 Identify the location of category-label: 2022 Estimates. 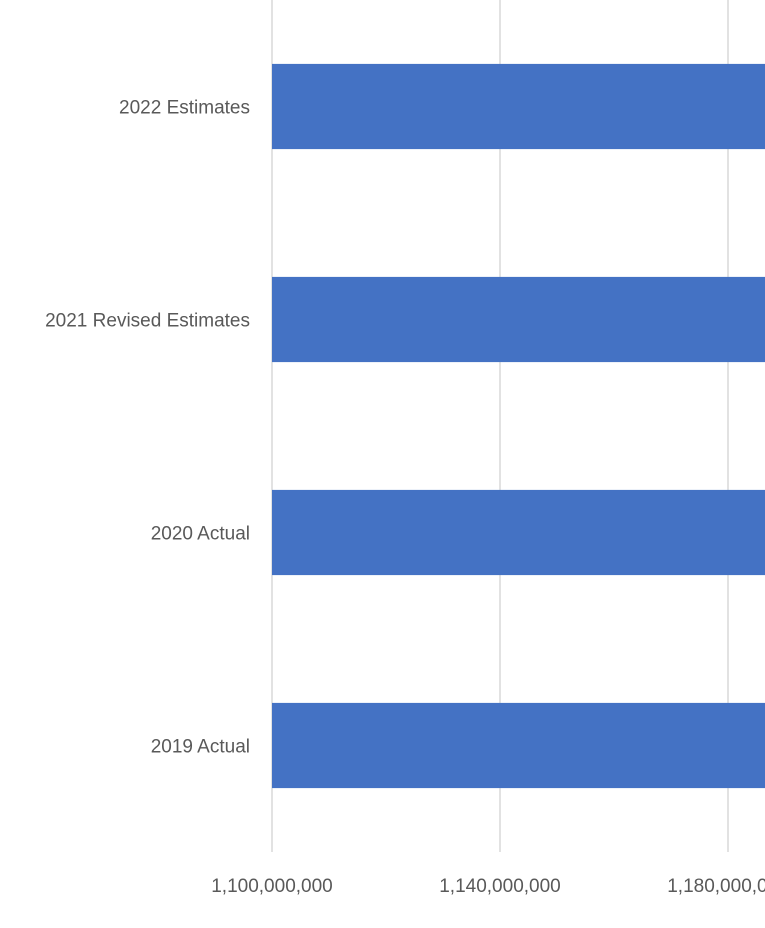
(184, 108).